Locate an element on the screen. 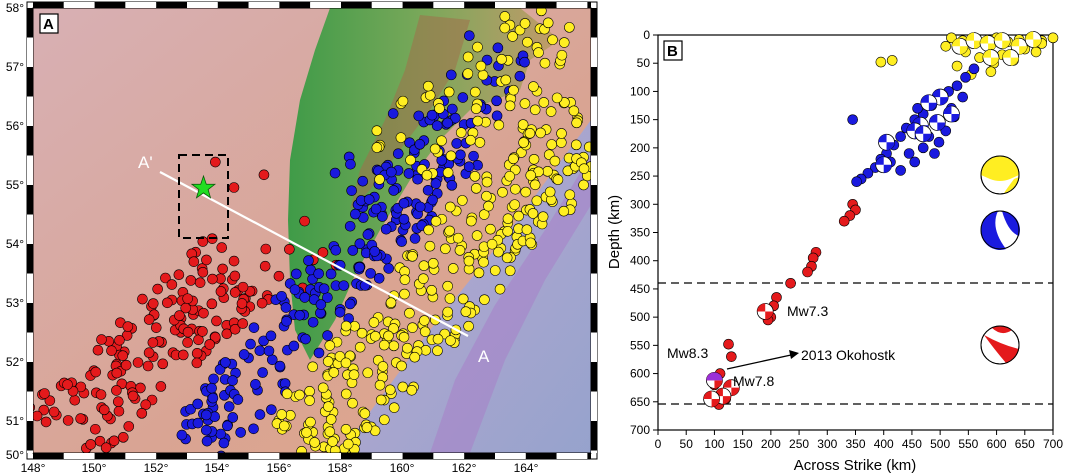 The image size is (1065, 475). x-tick-label: 450 is located at coordinates (912, 444).